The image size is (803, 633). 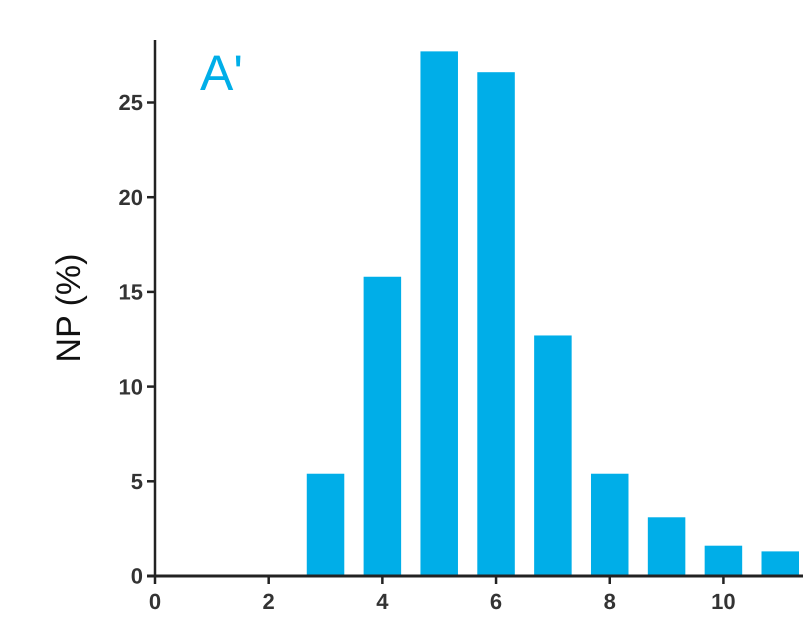 What do you see at coordinates (136, 481) in the screenshot?
I see `y-tick-label: 5` at bounding box center [136, 481].